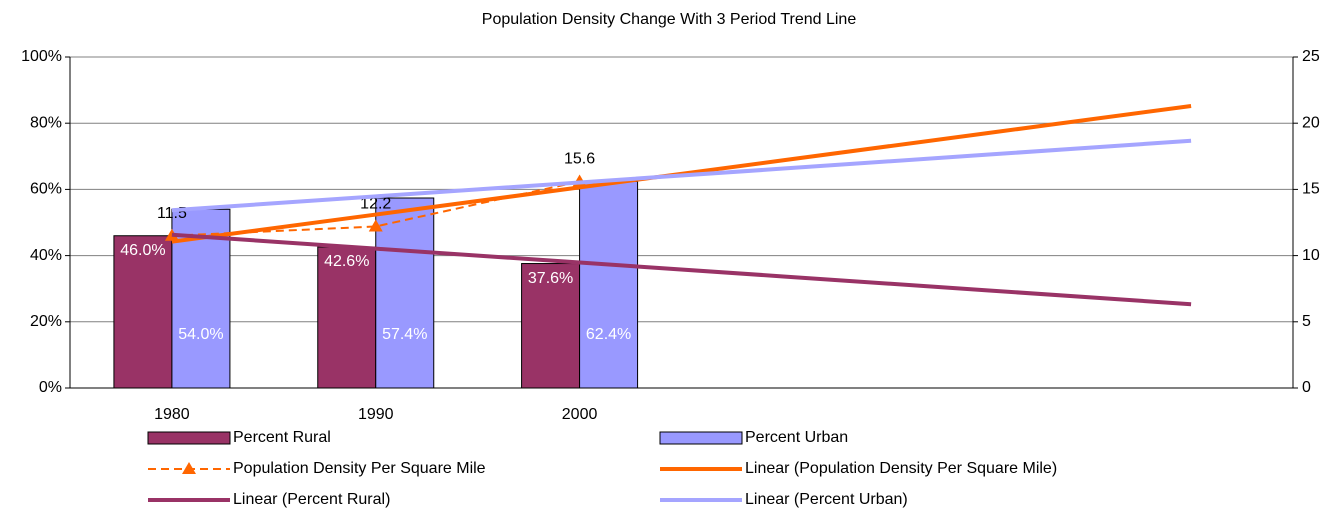 The width and height of the screenshot is (1333, 513). What do you see at coordinates (50, 387) in the screenshot?
I see `y-tick-label: 0%` at bounding box center [50, 387].